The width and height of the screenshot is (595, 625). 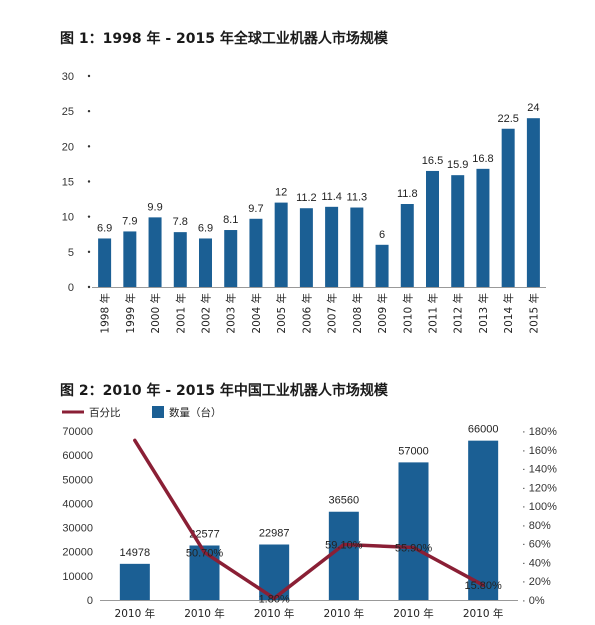 What do you see at coordinates (77, 480) in the screenshot?
I see `left-y-tick-label: 50000` at bounding box center [77, 480].